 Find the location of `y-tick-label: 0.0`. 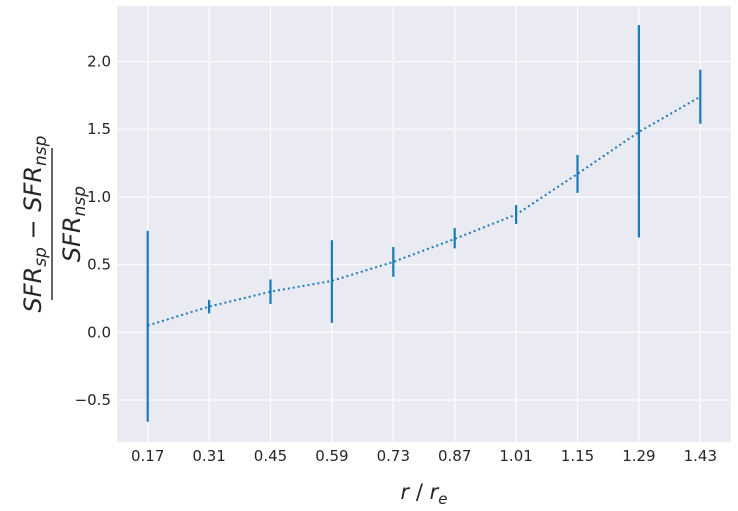

y-tick-label: 0.0 is located at coordinates (99, 332).